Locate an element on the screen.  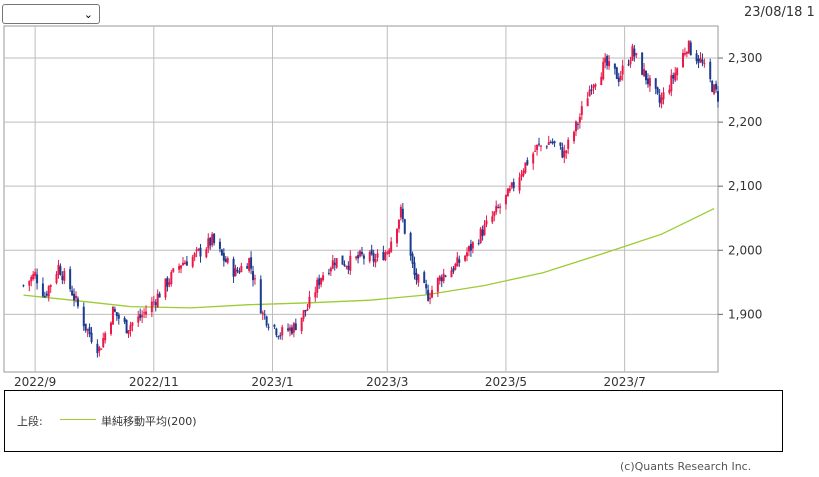
y-tick-label: 1,900 is located at coordinates (745, 314).